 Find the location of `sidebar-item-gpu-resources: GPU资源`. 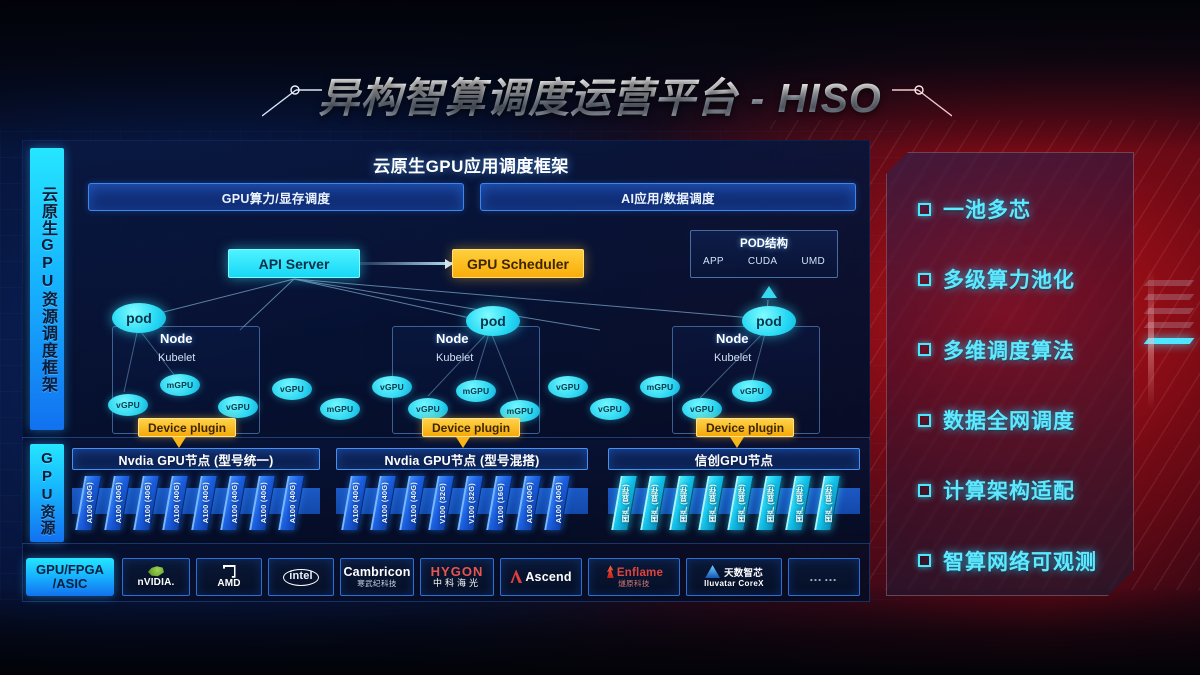

sidebar-item-gpu-resources: GPU资源 is located at coordinates (47, 493).